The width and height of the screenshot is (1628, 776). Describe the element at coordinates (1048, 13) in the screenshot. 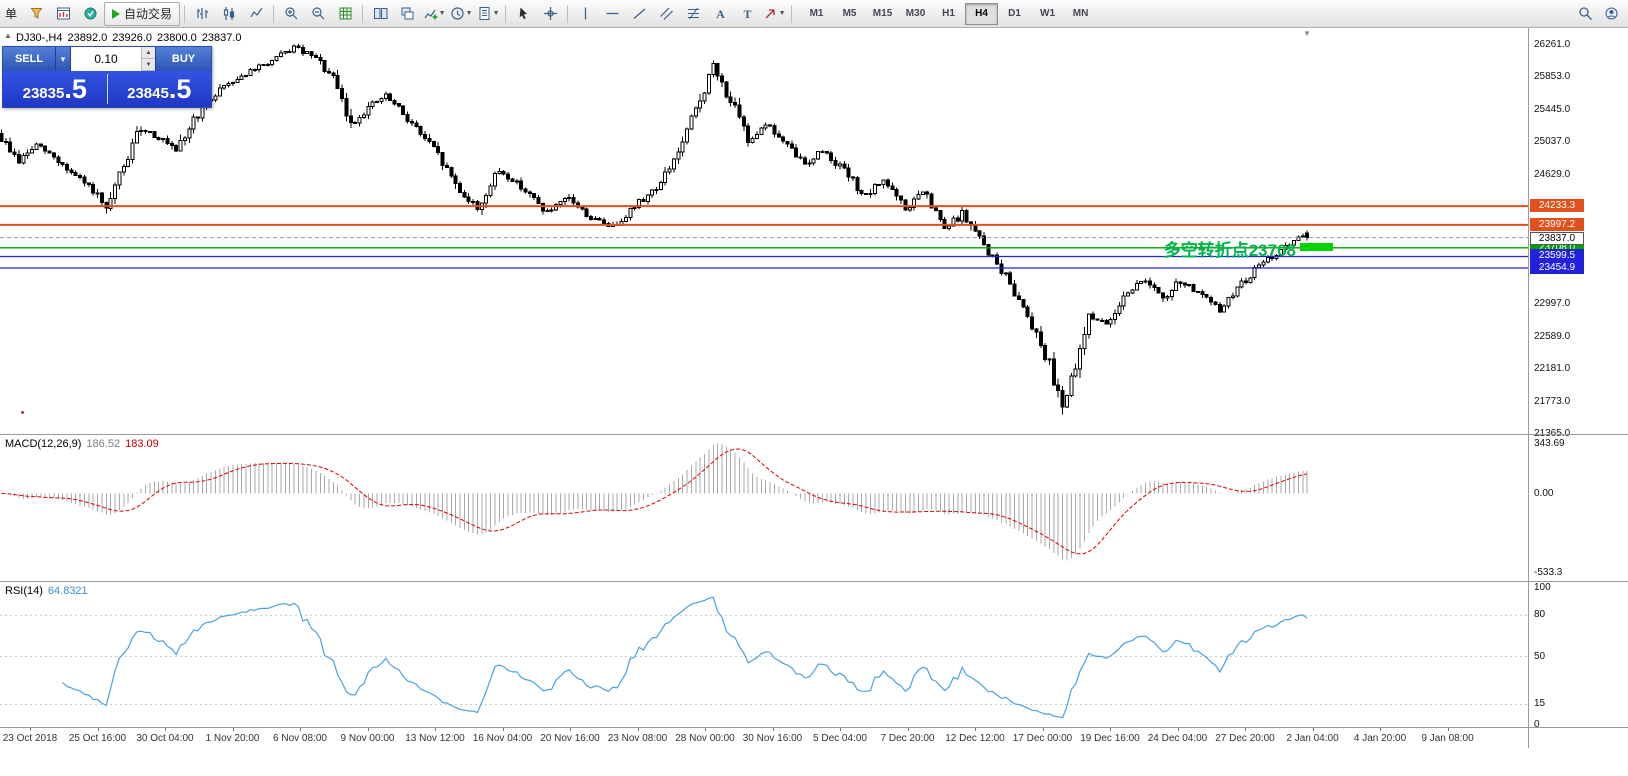

I see `tf-W1: W1` at that location.